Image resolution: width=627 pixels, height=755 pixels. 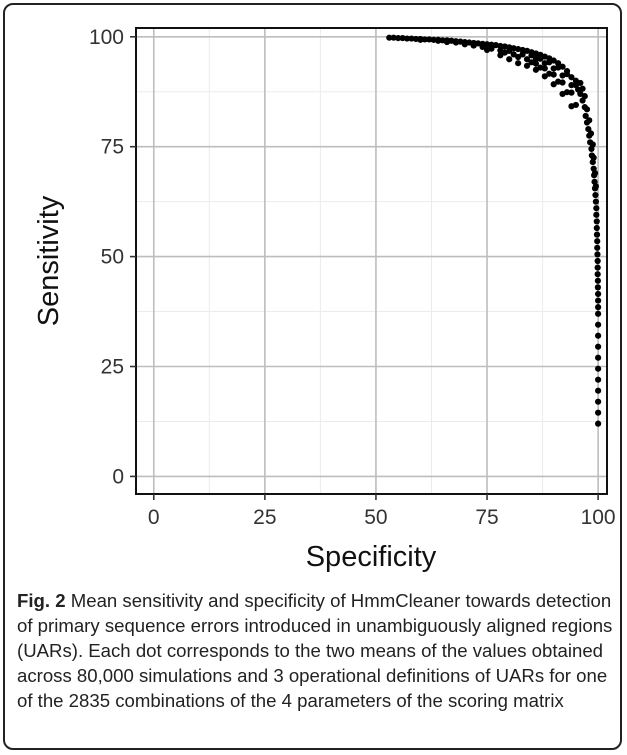 What do you see at coordinates (154, 517) in the screenshot?
I see `x-tick-label: 0` at bounding box center [154, 517].